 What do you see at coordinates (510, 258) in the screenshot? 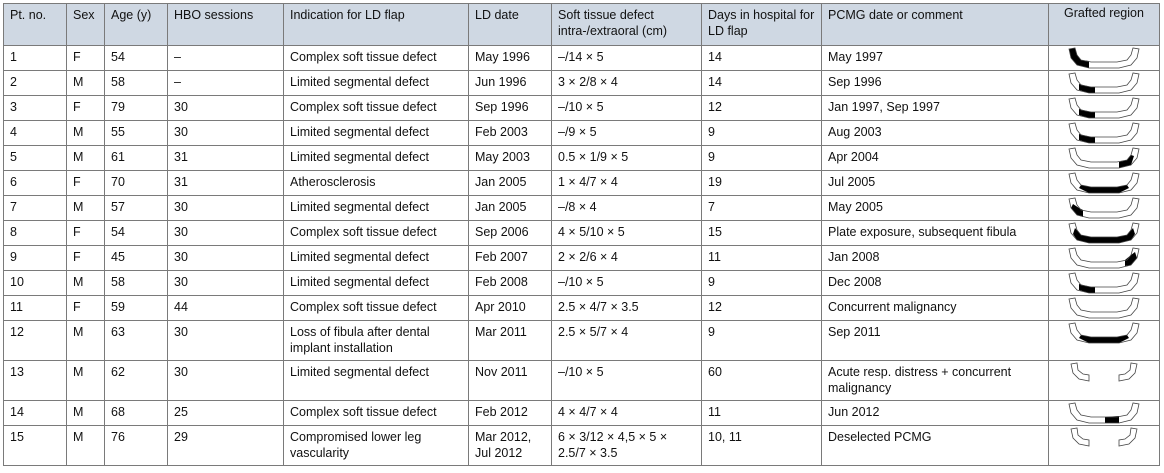
I see `cell-ld-date: Feb 2007` at bounding box center [510, 258].